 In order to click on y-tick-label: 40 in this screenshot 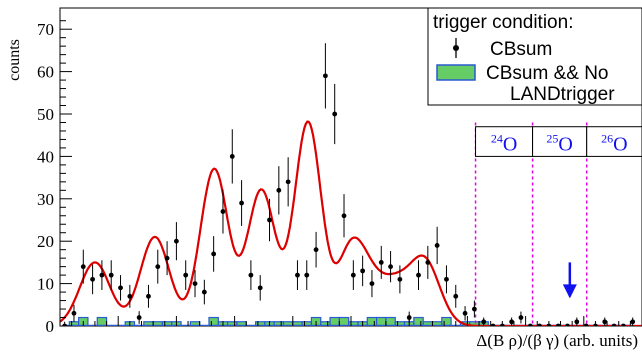, I will do `click(45, 156)`.